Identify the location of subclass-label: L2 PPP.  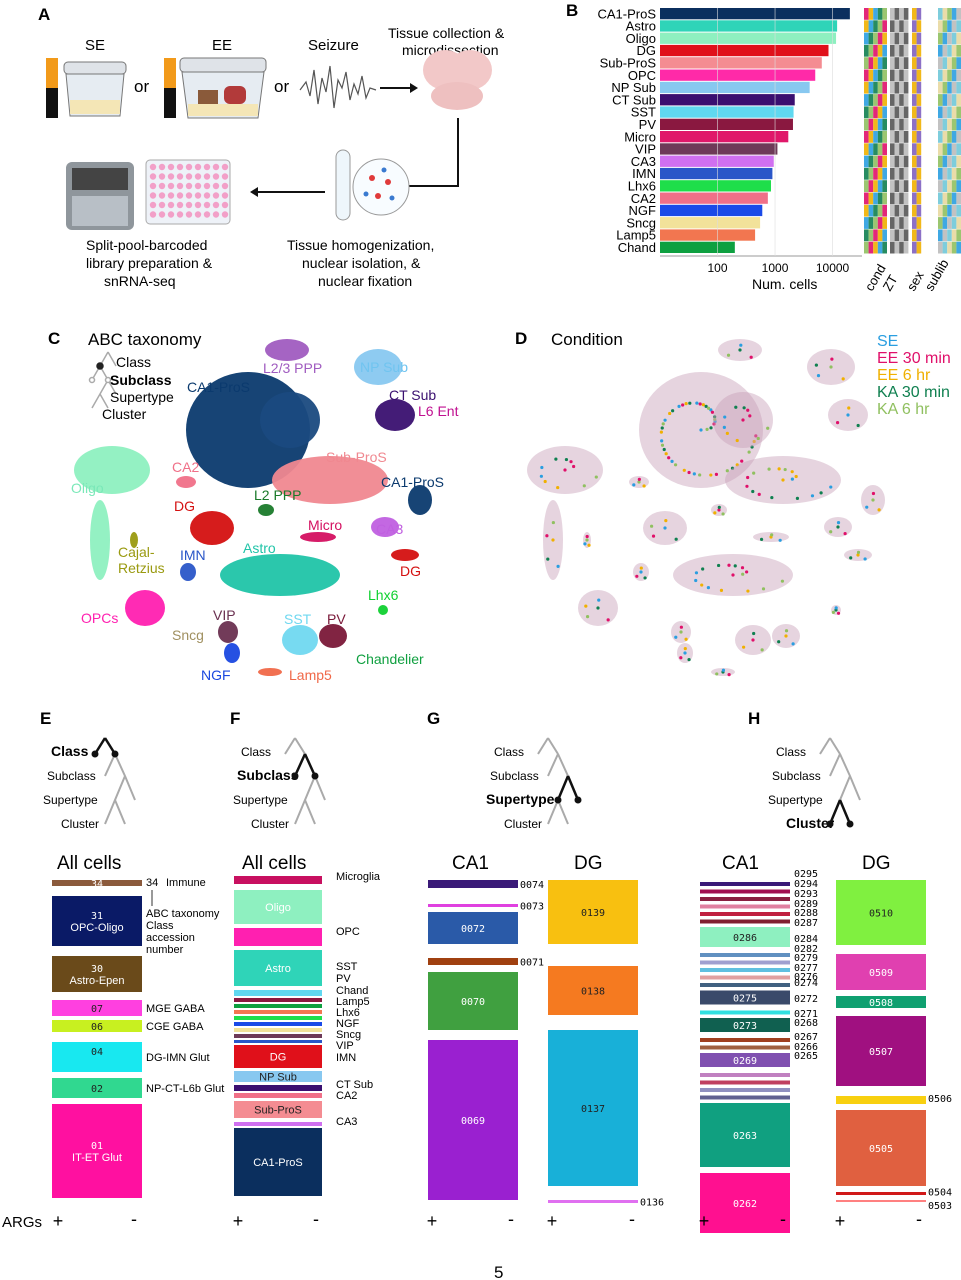
(277, 495).